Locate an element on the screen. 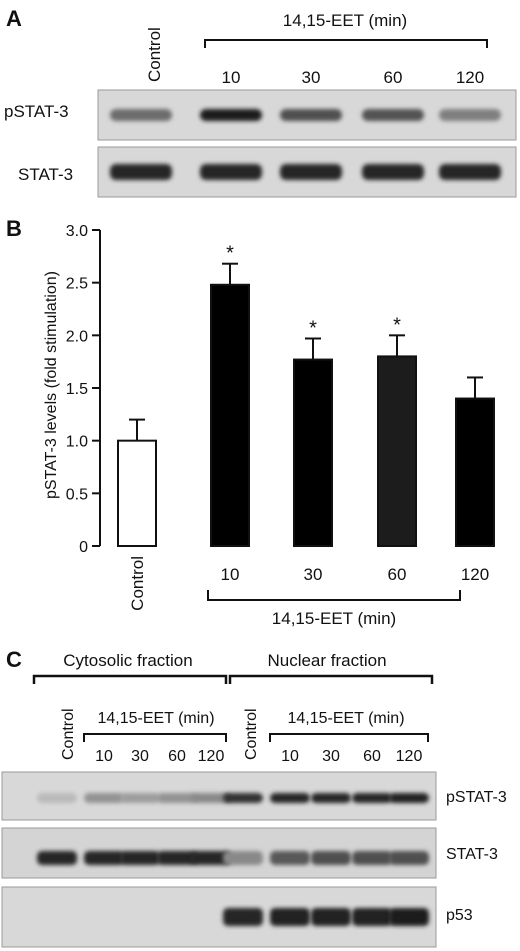 The image size is (520, 951). panel-b-y-tick-label: 0.5 is located at coordinates (77, 494).